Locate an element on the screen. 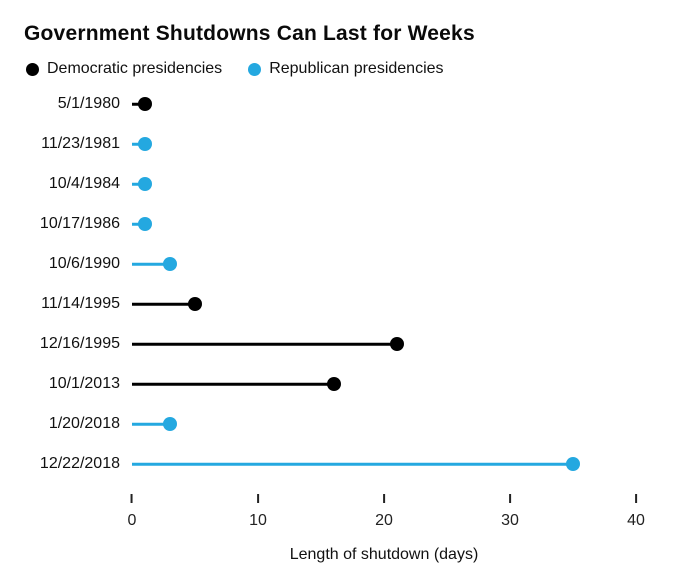 The width and height of the screenshot is (680, 572). category-label: 11/14/1995 is located at coordinates (80, 303).